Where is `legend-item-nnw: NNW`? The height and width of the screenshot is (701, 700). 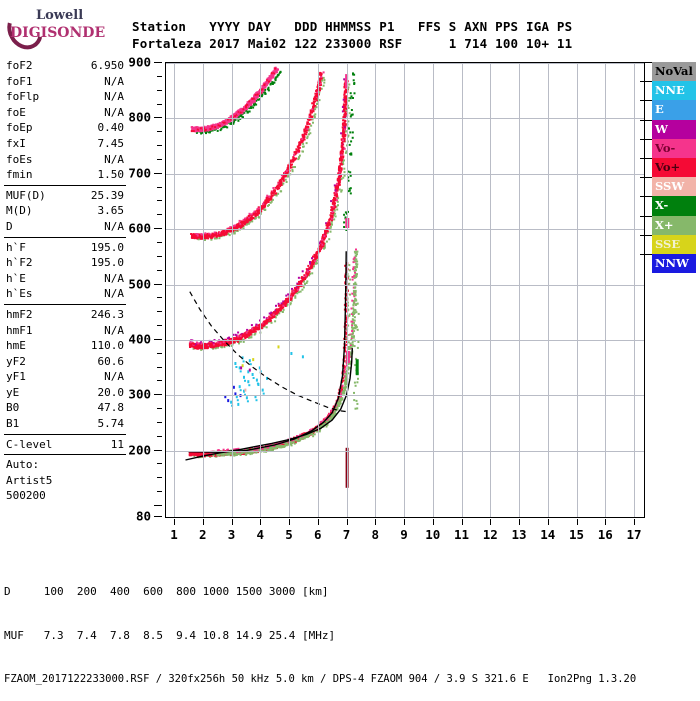
legend-item-nnw: NNW is located at coordinates (674, 263).